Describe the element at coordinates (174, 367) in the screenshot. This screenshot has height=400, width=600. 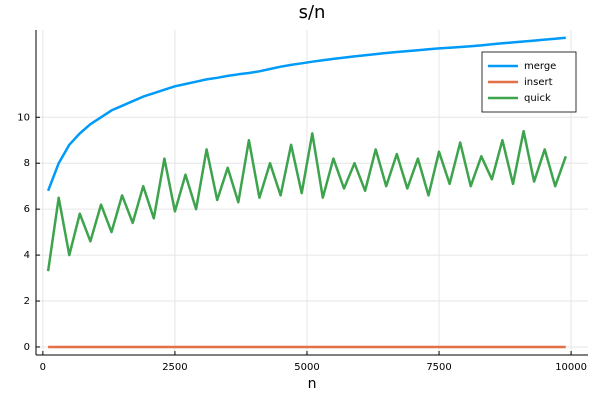
I see `x-tick-label: 2500` at that location.